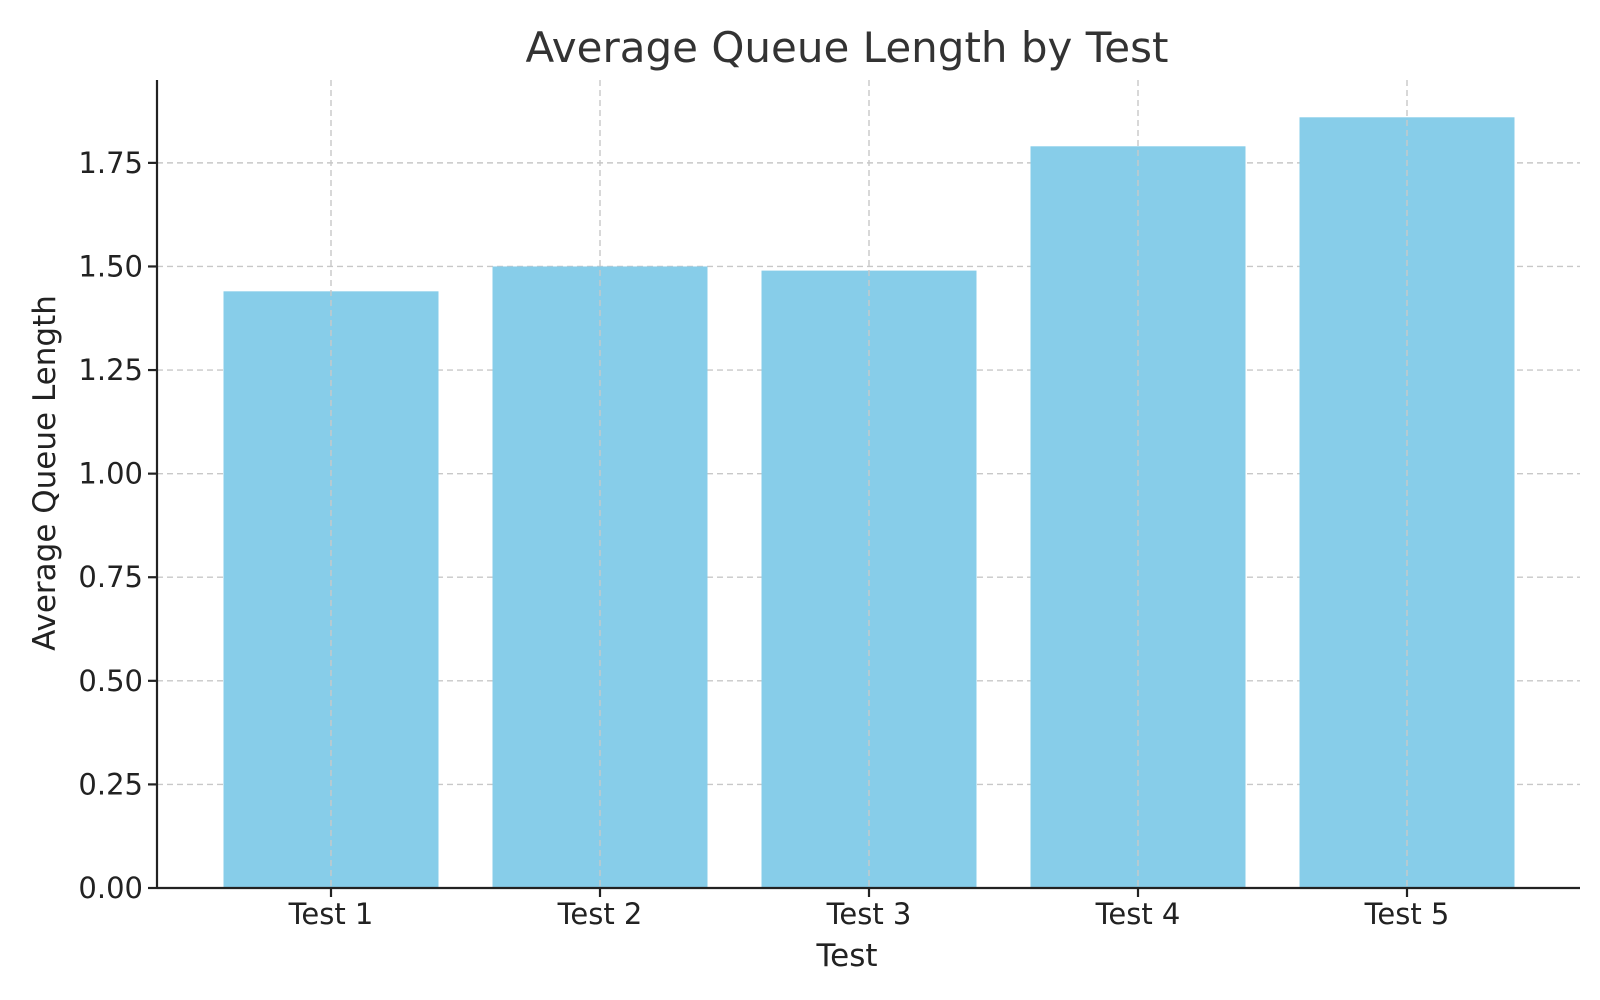 The height and width of the screenshot is (1000, 1600). Describe the element at coordinates (45, 473) in the screenshot. I see `y-axis-label: Average Queue Length` at that location.